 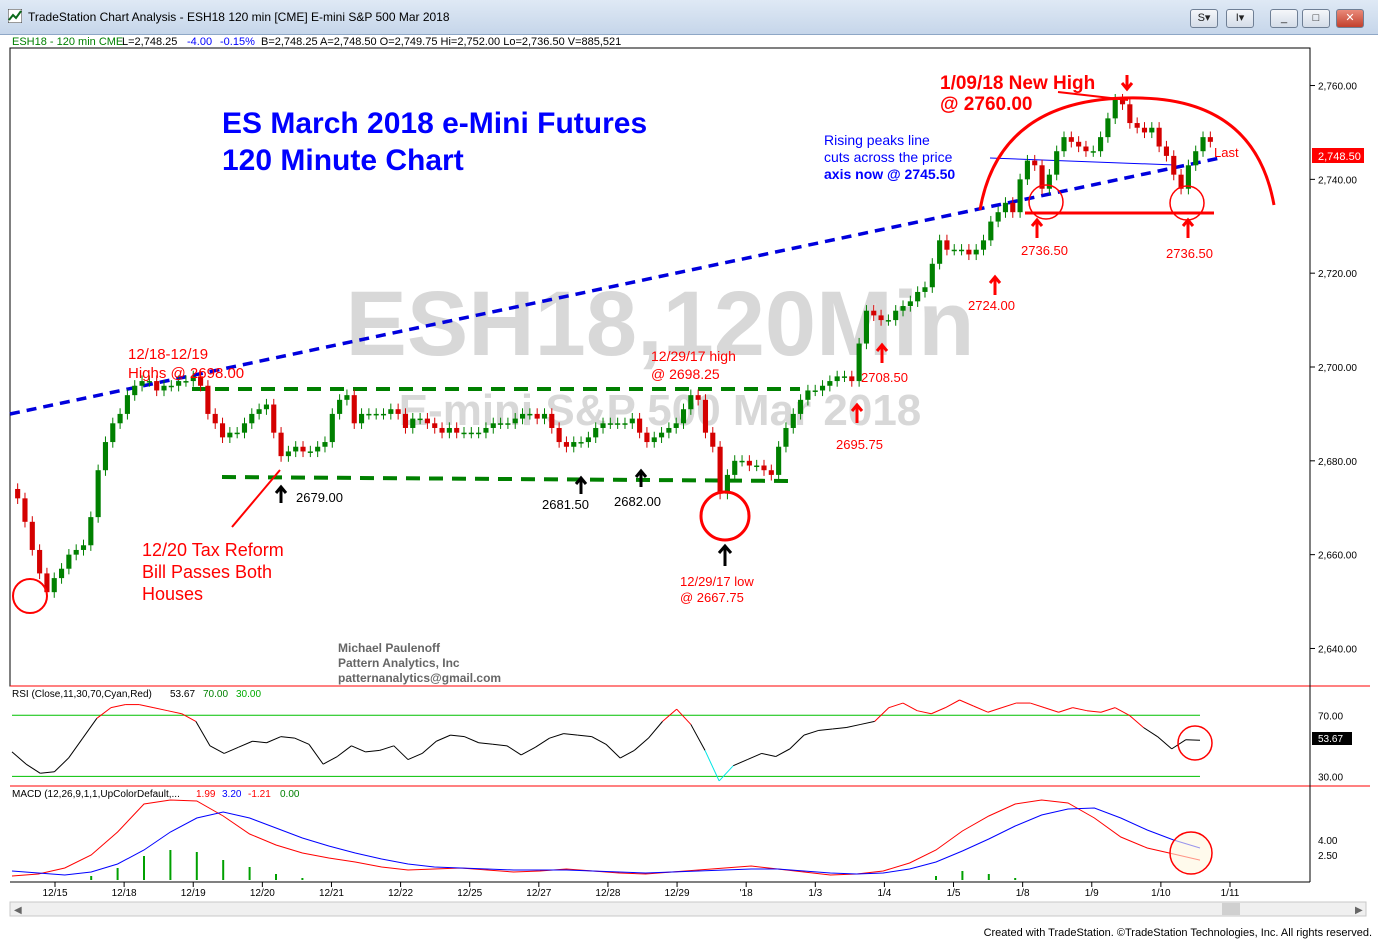 I want to click on tax-reform-pointer, so click(x=256, y=498).